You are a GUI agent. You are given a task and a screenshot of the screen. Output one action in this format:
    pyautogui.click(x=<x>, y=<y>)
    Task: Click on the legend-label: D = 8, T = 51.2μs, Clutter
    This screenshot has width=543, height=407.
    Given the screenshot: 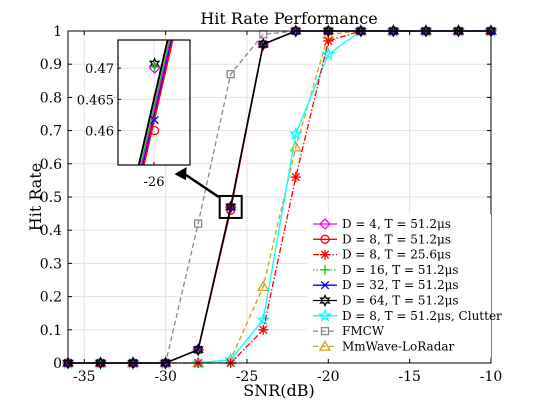 What is the action you would take?
    pyautogui.click(x=422, y=316)
    